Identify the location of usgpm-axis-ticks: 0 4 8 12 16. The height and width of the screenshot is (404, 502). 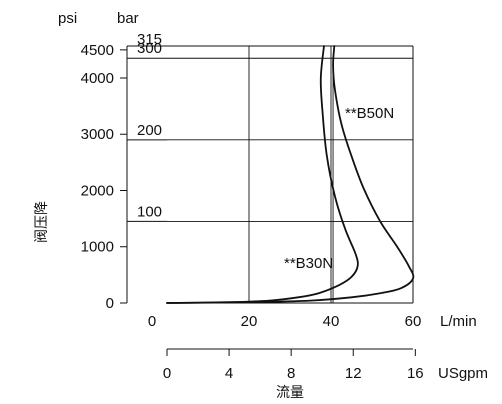
(293, 365).